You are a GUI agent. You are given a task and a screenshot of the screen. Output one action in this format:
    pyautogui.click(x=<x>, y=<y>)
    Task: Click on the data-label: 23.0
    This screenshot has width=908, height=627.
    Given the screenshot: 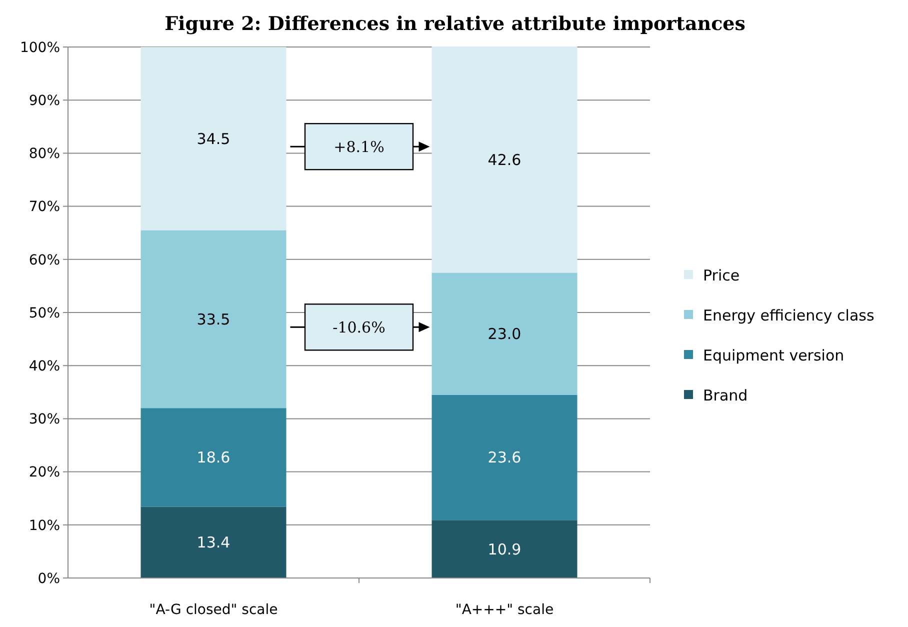 What is the action you would take?
    pyautogui.click(x=505, y=333)
    